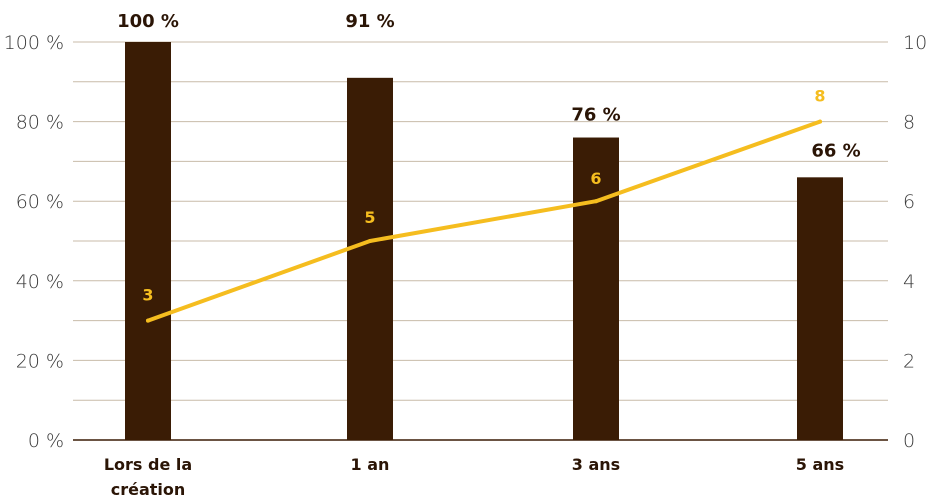 Image resolution: width=948 pixels, height=500 pixels. Describe the element at coordinates (595, 115) in the screenshot. I see `bar-value-label: 76 %` at that location.